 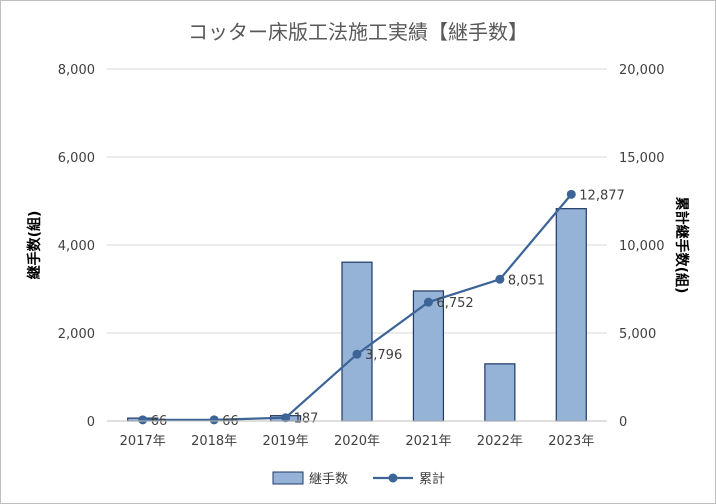 What do you see at coordinates (358, 32) in the screenshot?
I see `chart-title: コッター床版工法施工実績【継手数】` at bounding box center [358, 32].